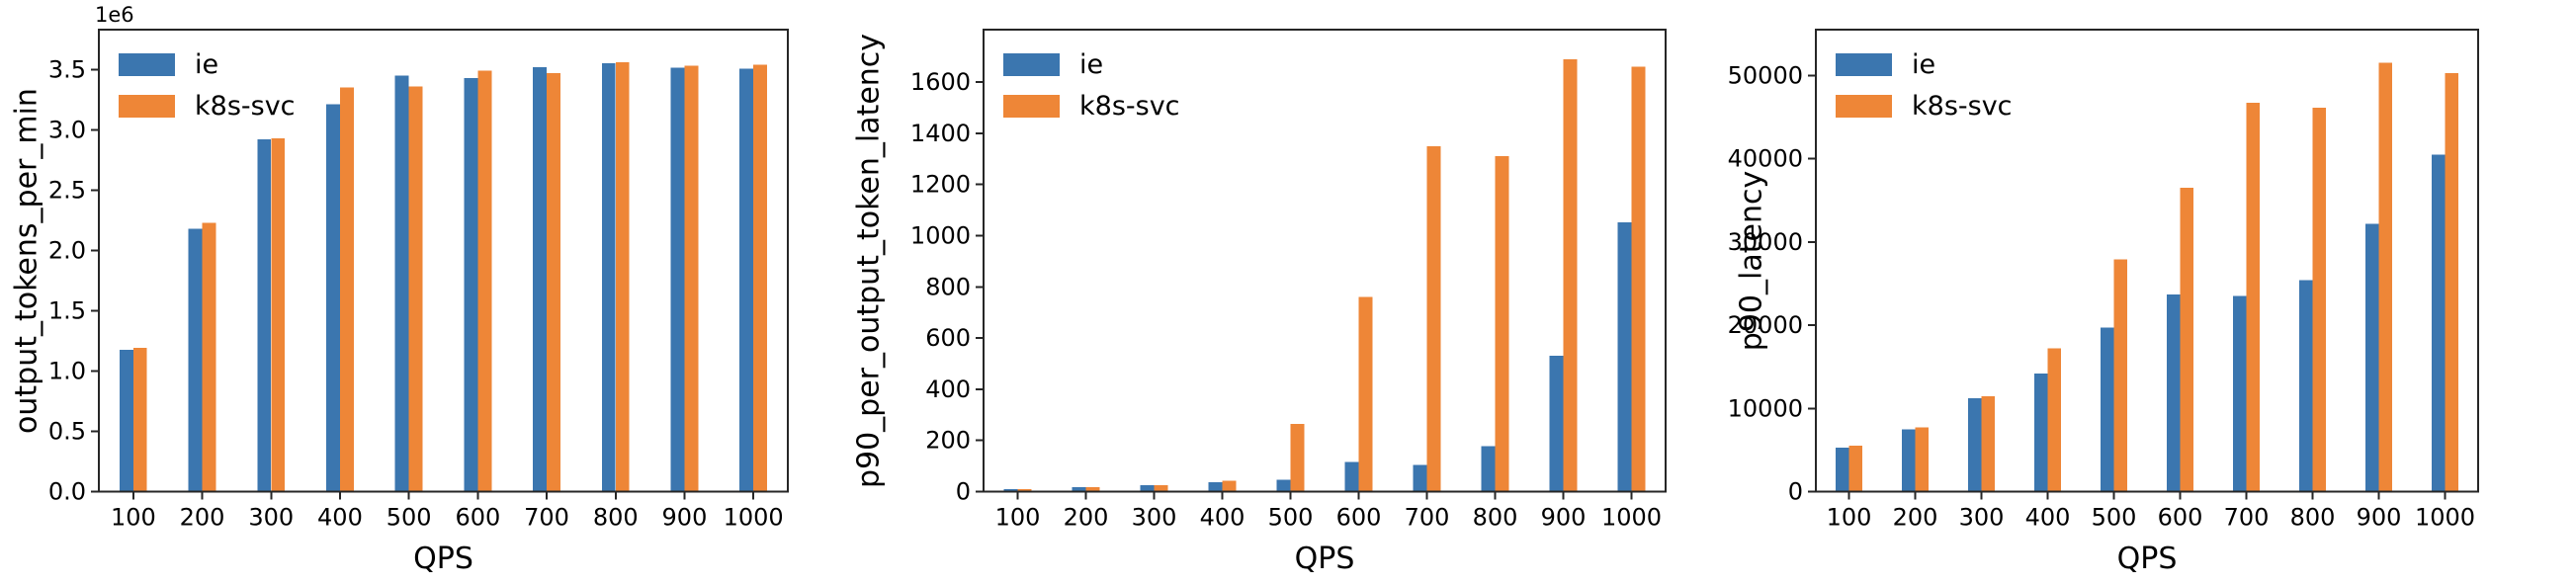 This screenshot has width=2576, height=585. What do you see at coordinates (67, 190) in the screenshot?
I see `svg-text: 2.5` at bounding box center [67, 190].